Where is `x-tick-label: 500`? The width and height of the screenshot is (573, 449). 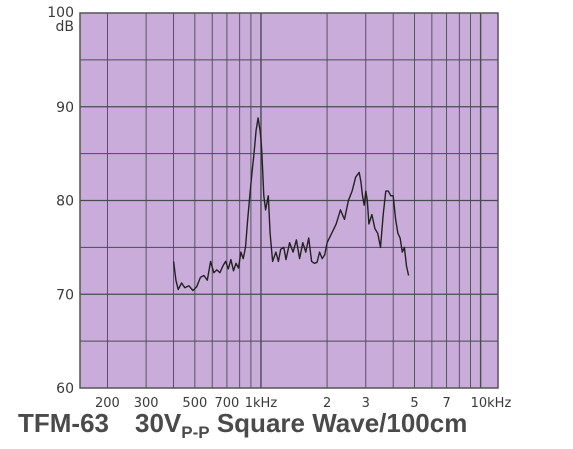
x-tick-label: 500 is located at coordinates (194, 403).